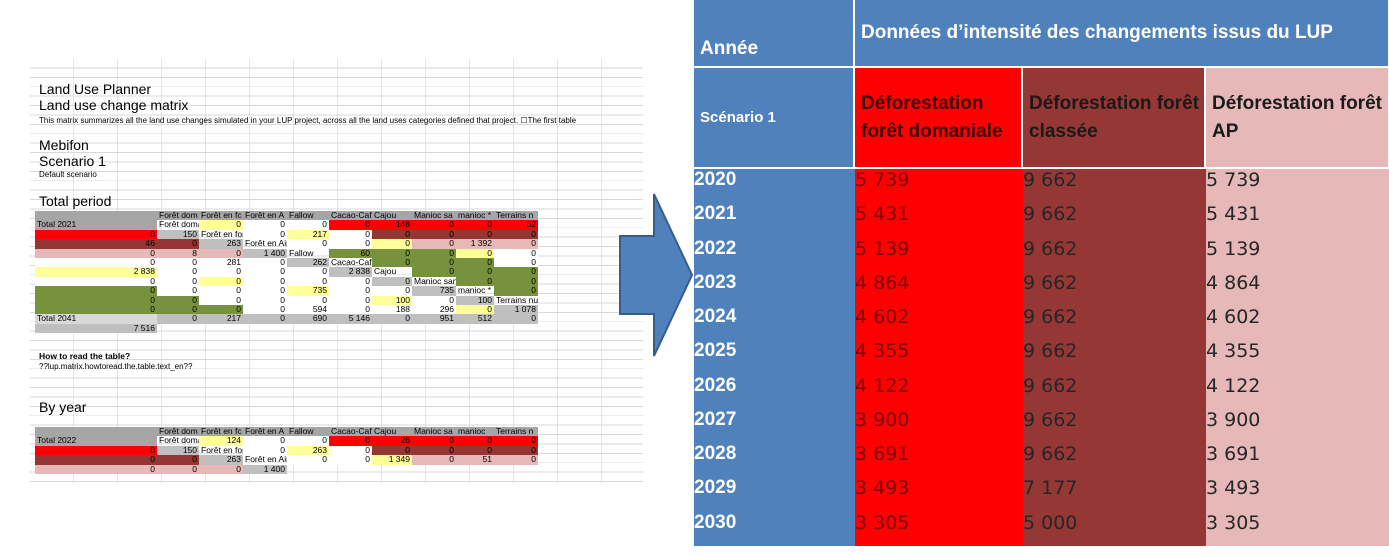  Describe the element at coordinates (939, 118) in the screenshot. I see `col-header-domaniale: Déforestation forêt domaniale` at that location.